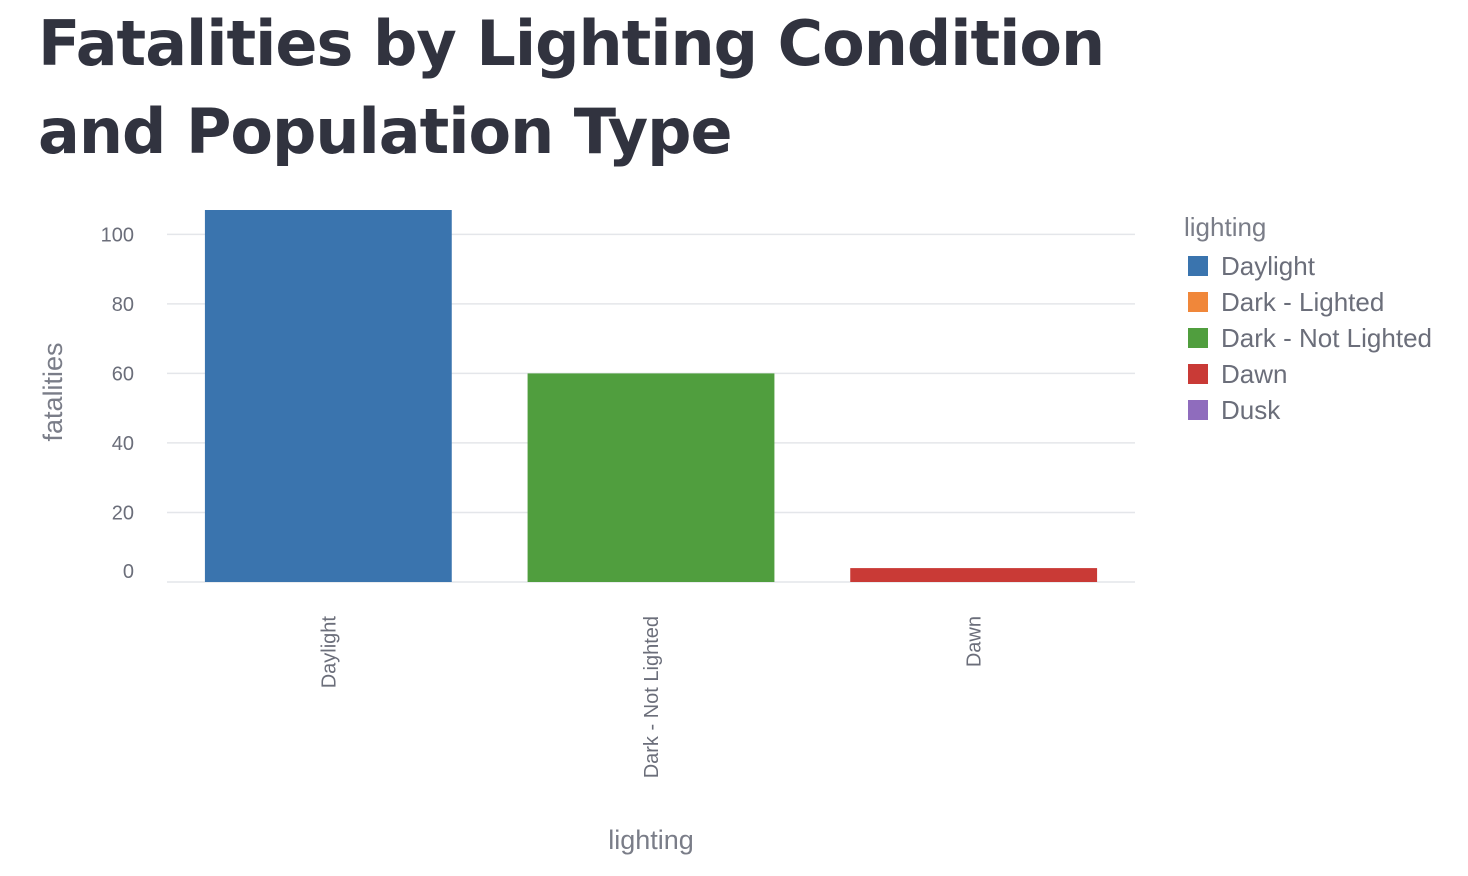 This screenshot has height=876, width=1468. What do you see at coordinates (1326, 338) in the screenshot?
I see `legend-label: Dark - Not Lighted` at bounding box center [1326, 338].